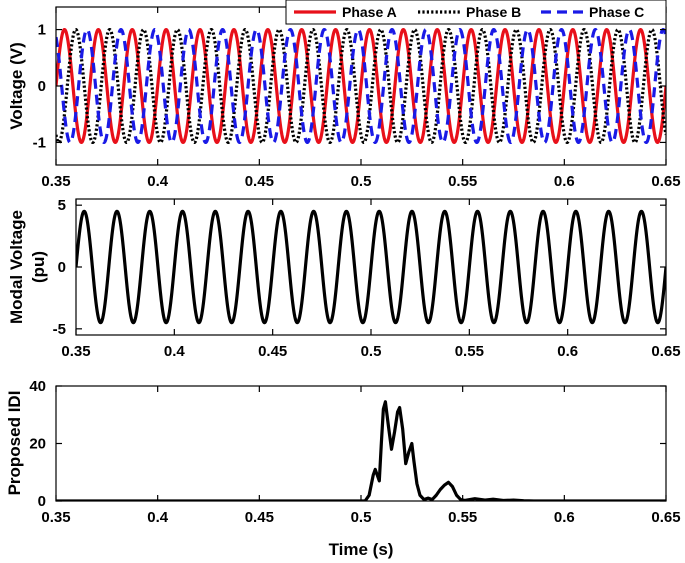  I want to click on legend: Phase A Phase B Phase C, so click(476, 12).